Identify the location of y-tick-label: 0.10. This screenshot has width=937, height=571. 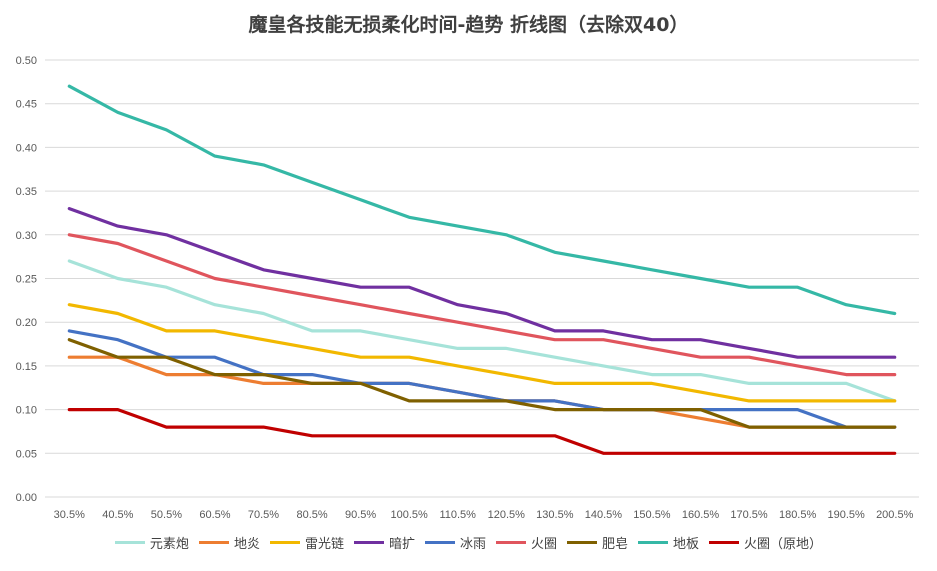
(26, 411).